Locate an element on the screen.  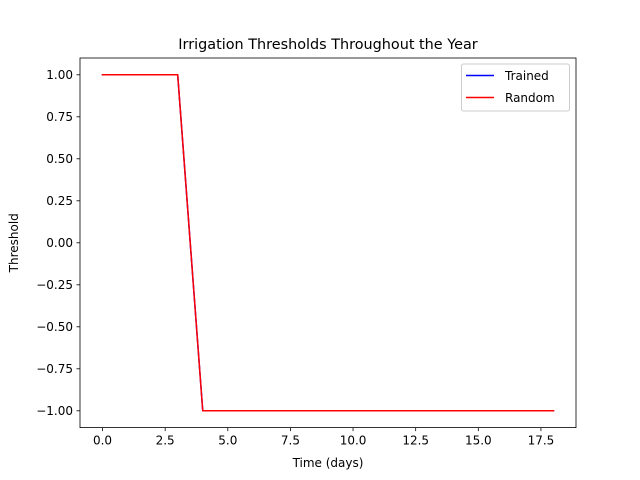
y-tick-label: −0.25 is located at coordinates (54, 285).